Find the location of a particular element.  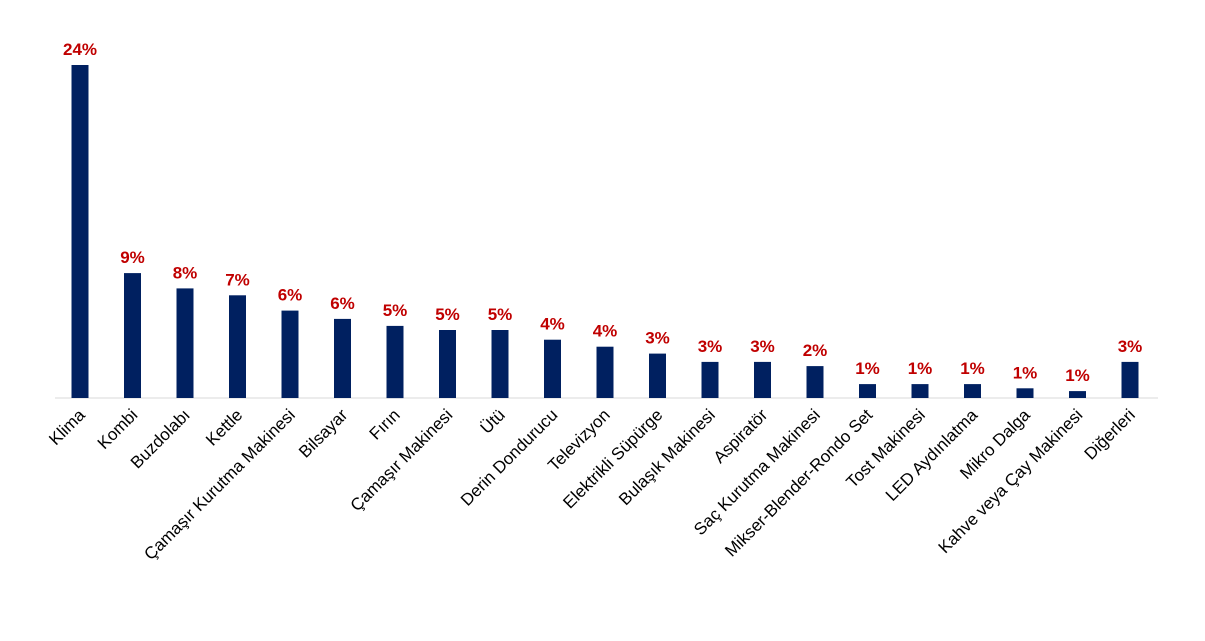

category-label-8: Ütü is located at coordinates (493, 421).